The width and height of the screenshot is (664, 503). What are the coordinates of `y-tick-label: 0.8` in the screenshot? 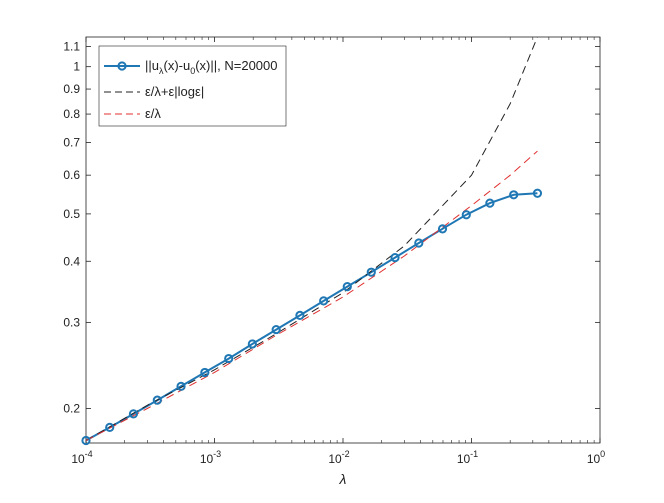 It's located at (71, 114).